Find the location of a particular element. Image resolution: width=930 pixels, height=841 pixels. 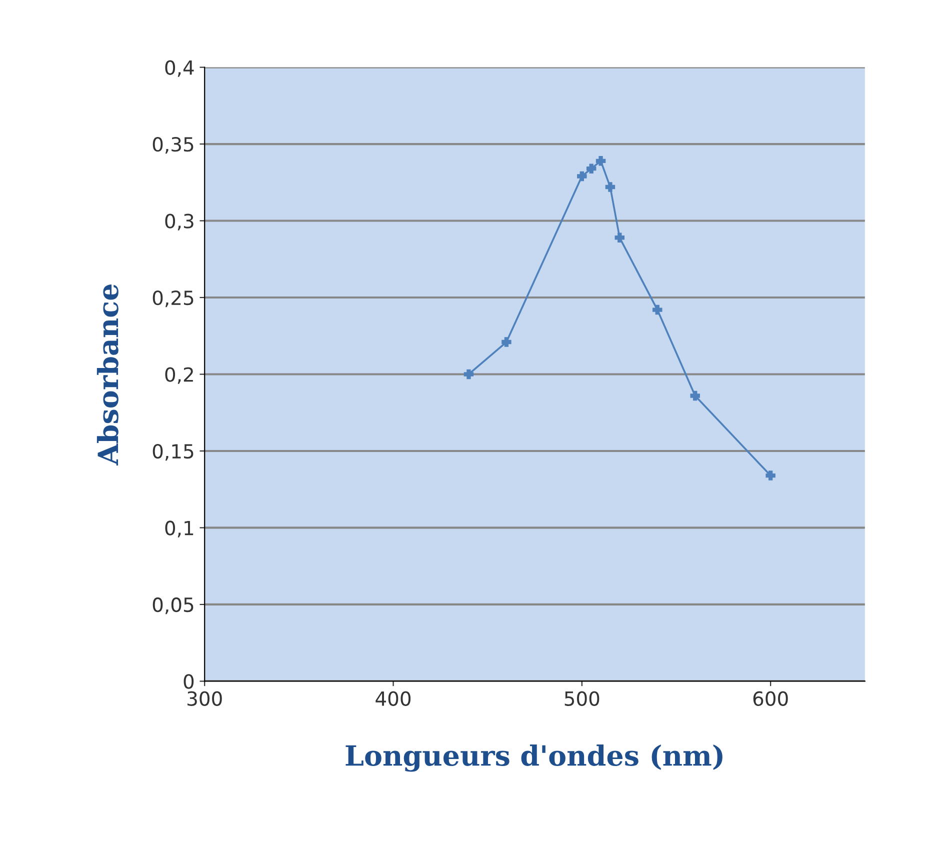

y-tick-label: 0,25 is located at coordinates (173, 299).